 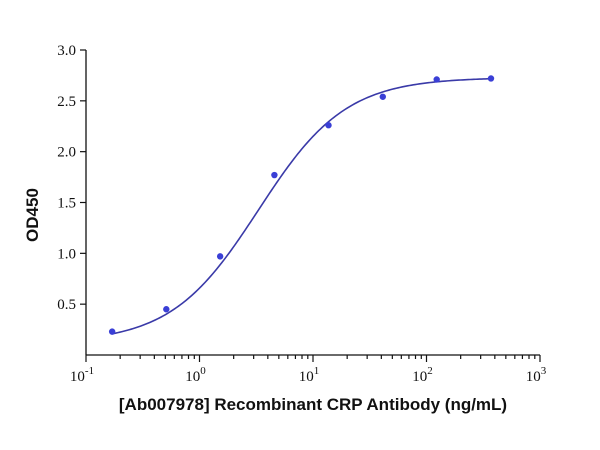 What do you see at coordinates (309, 375) in the screenshot?
I see `x-tick-label: 10¹` at bounding box center [309, 375].